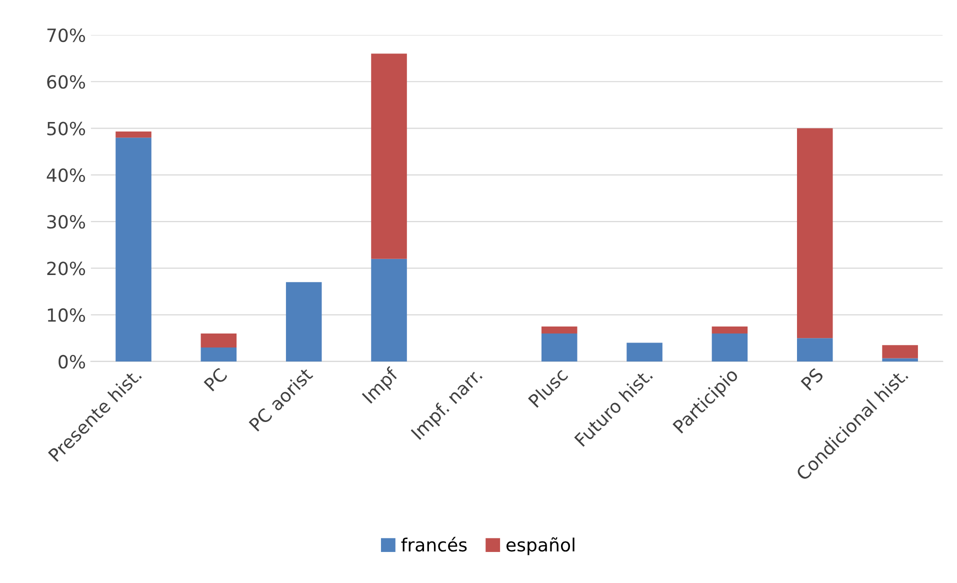 This screenshot has height=583, width=957. Describe the element at coordinates (72, 361) in the screenshot. I see `y-tick-label: 0%` at that location.